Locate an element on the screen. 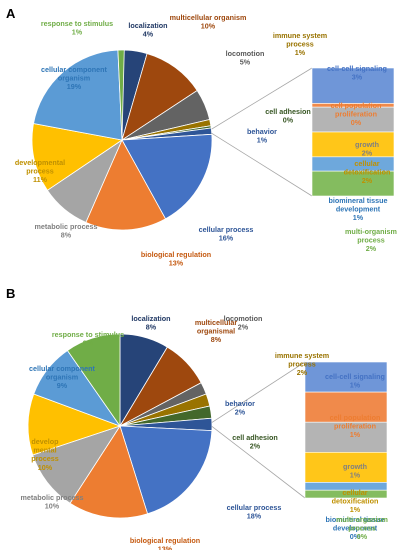 This screenshot has height=550, width=417. bar-label-name-line: growth is located at coordinates (367, 144).